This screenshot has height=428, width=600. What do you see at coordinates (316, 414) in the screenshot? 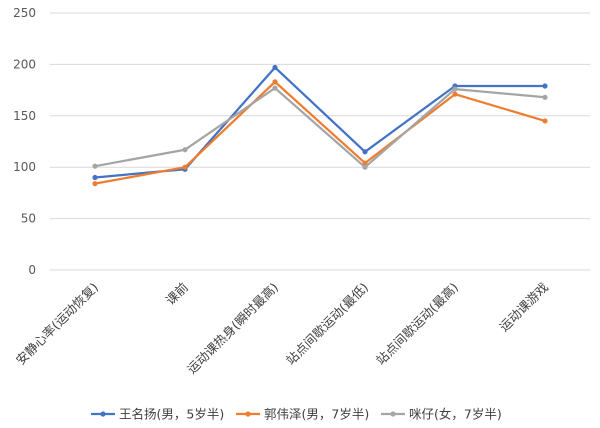
I see `legend-label: 郭伟泽(男，7岁半)` at bounding box center [316, 414].